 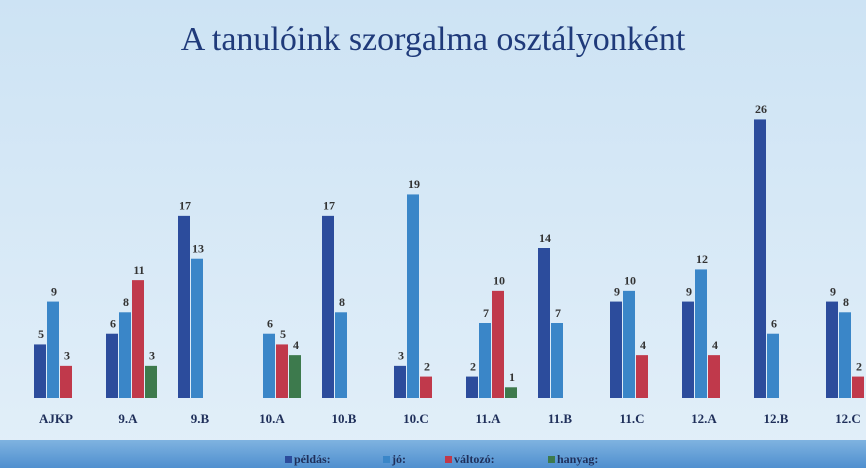 What do you see at coordinates (560, 418) in the screenshot?
I see `x-tick-label: 11.B` at bounding box center [560, 418].